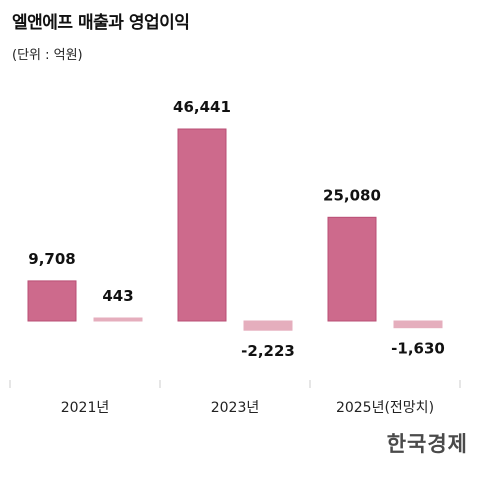 The height and width of the screenshot is (480, 480). I want to click on data-label-revenue-2: 25,080, so click(352, 195).